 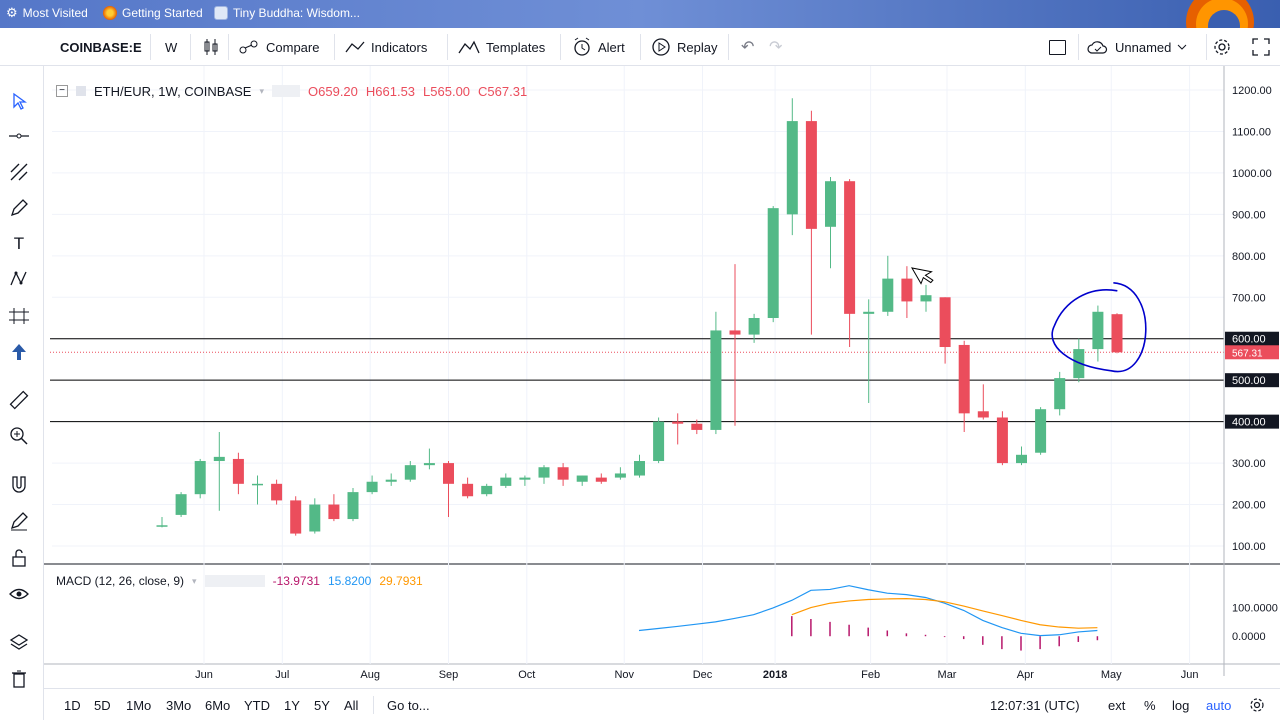 I want to click on text-tool: T, so click(x=19, y=244).